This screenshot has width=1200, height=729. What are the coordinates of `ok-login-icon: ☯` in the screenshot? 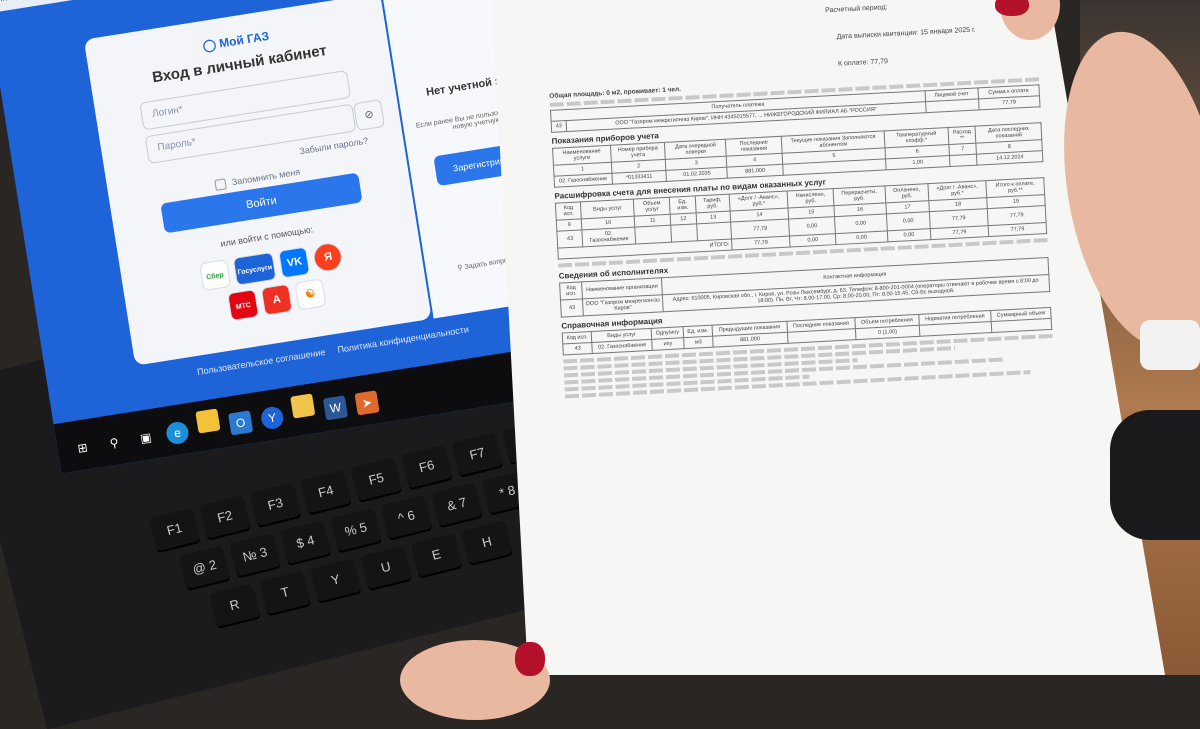 It's located at (310, 294).